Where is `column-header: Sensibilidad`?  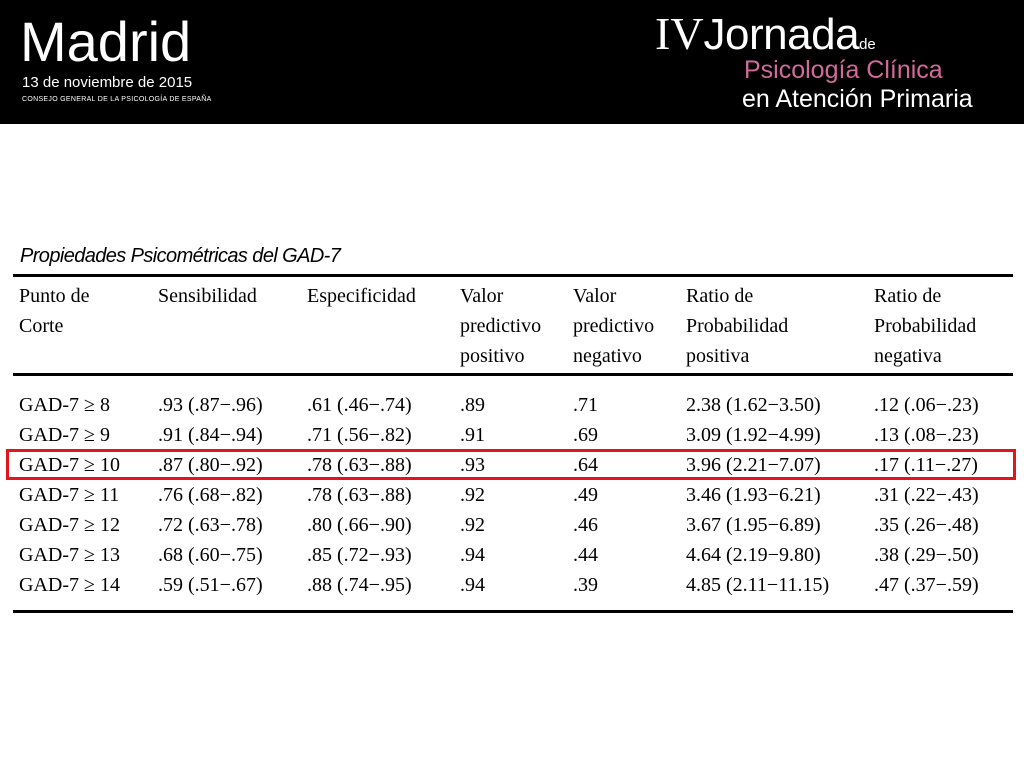 column-header: Sensibilidad is located at coordinates (207, 296).